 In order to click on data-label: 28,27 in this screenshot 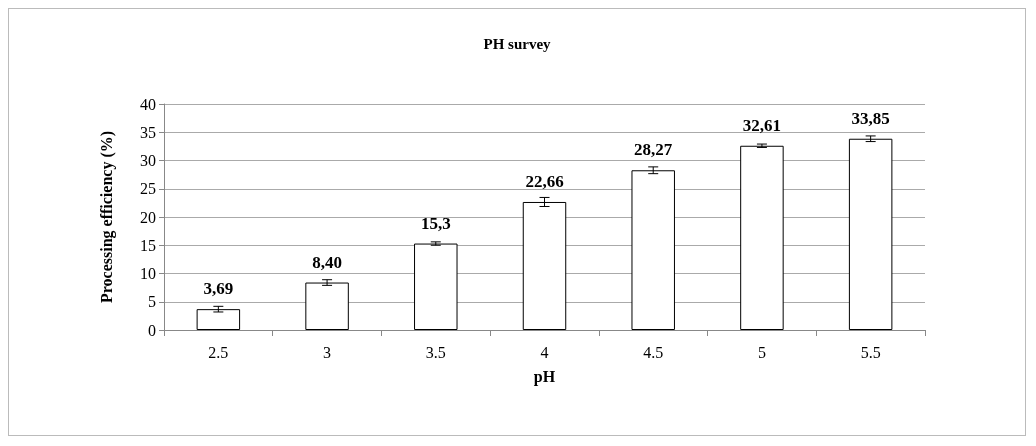, I will do `click(653, 150)`.